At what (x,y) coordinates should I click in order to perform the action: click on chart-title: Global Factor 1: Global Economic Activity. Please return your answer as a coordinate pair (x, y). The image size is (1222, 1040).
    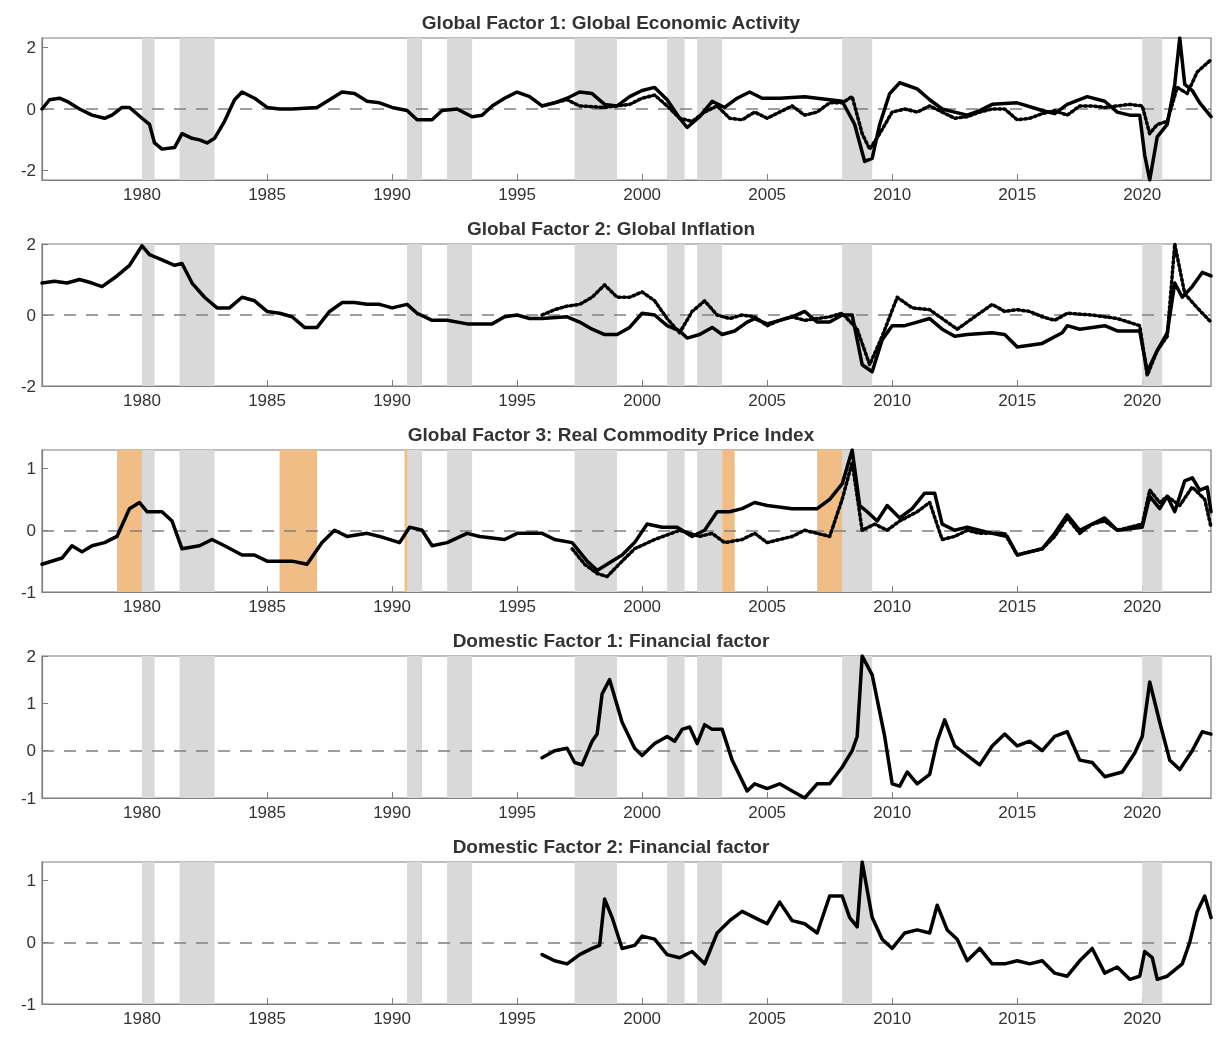
    Looking at the image, I should click on (611, 22).